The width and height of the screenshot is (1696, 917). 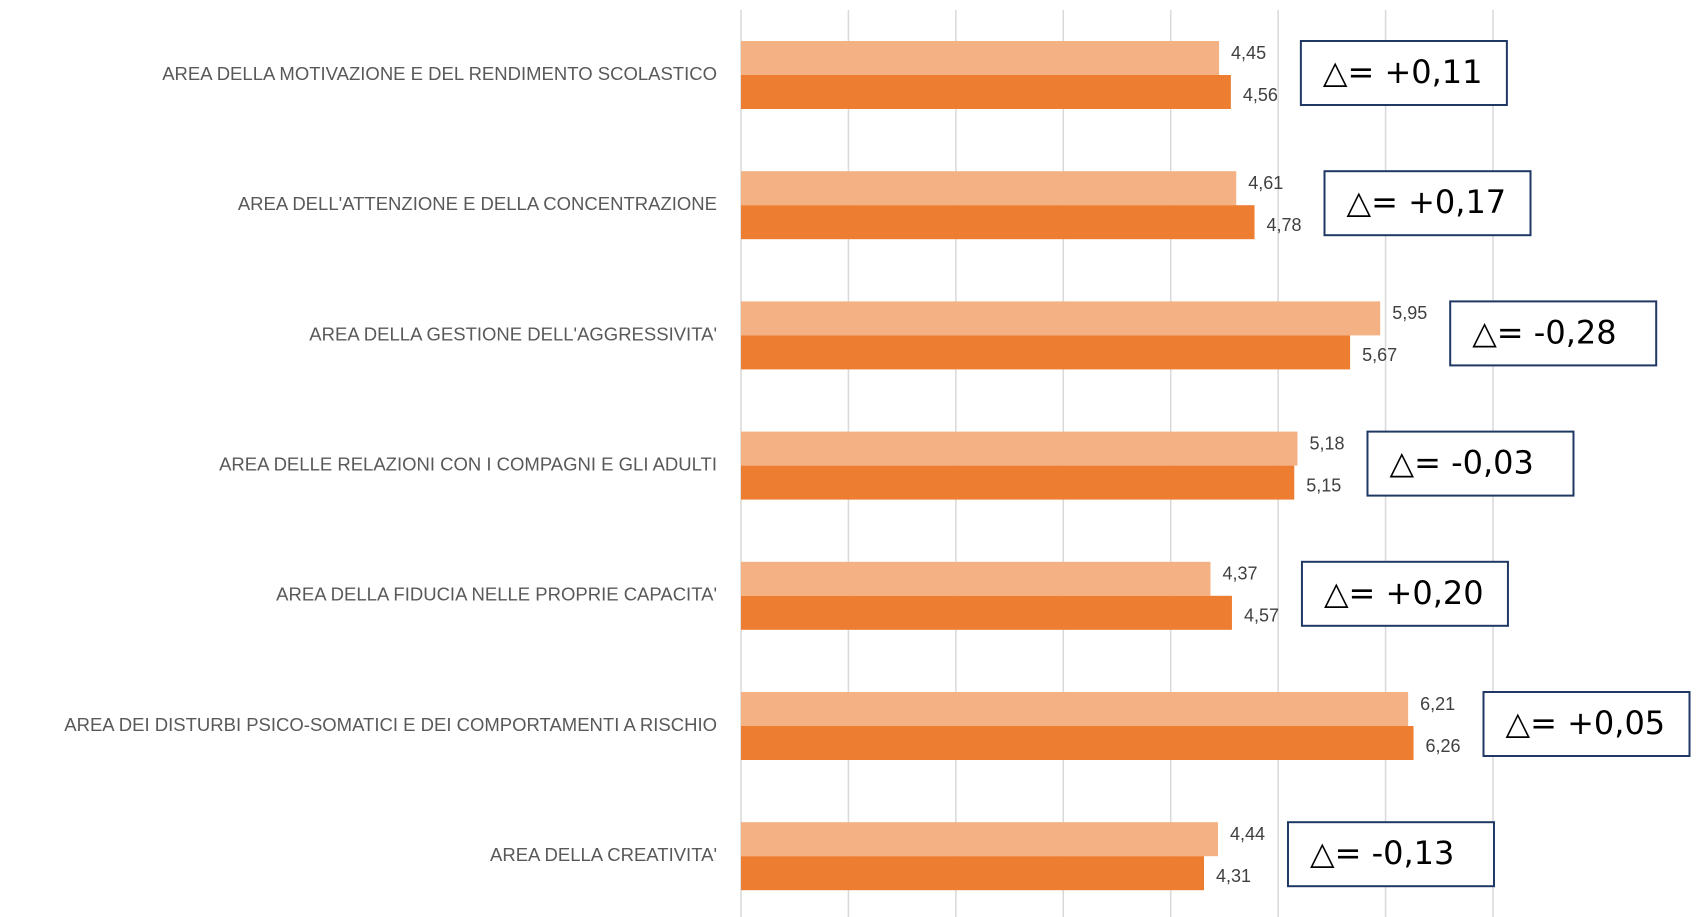 I want to click on value-label: 4,78, so click(x=1284, y=225).